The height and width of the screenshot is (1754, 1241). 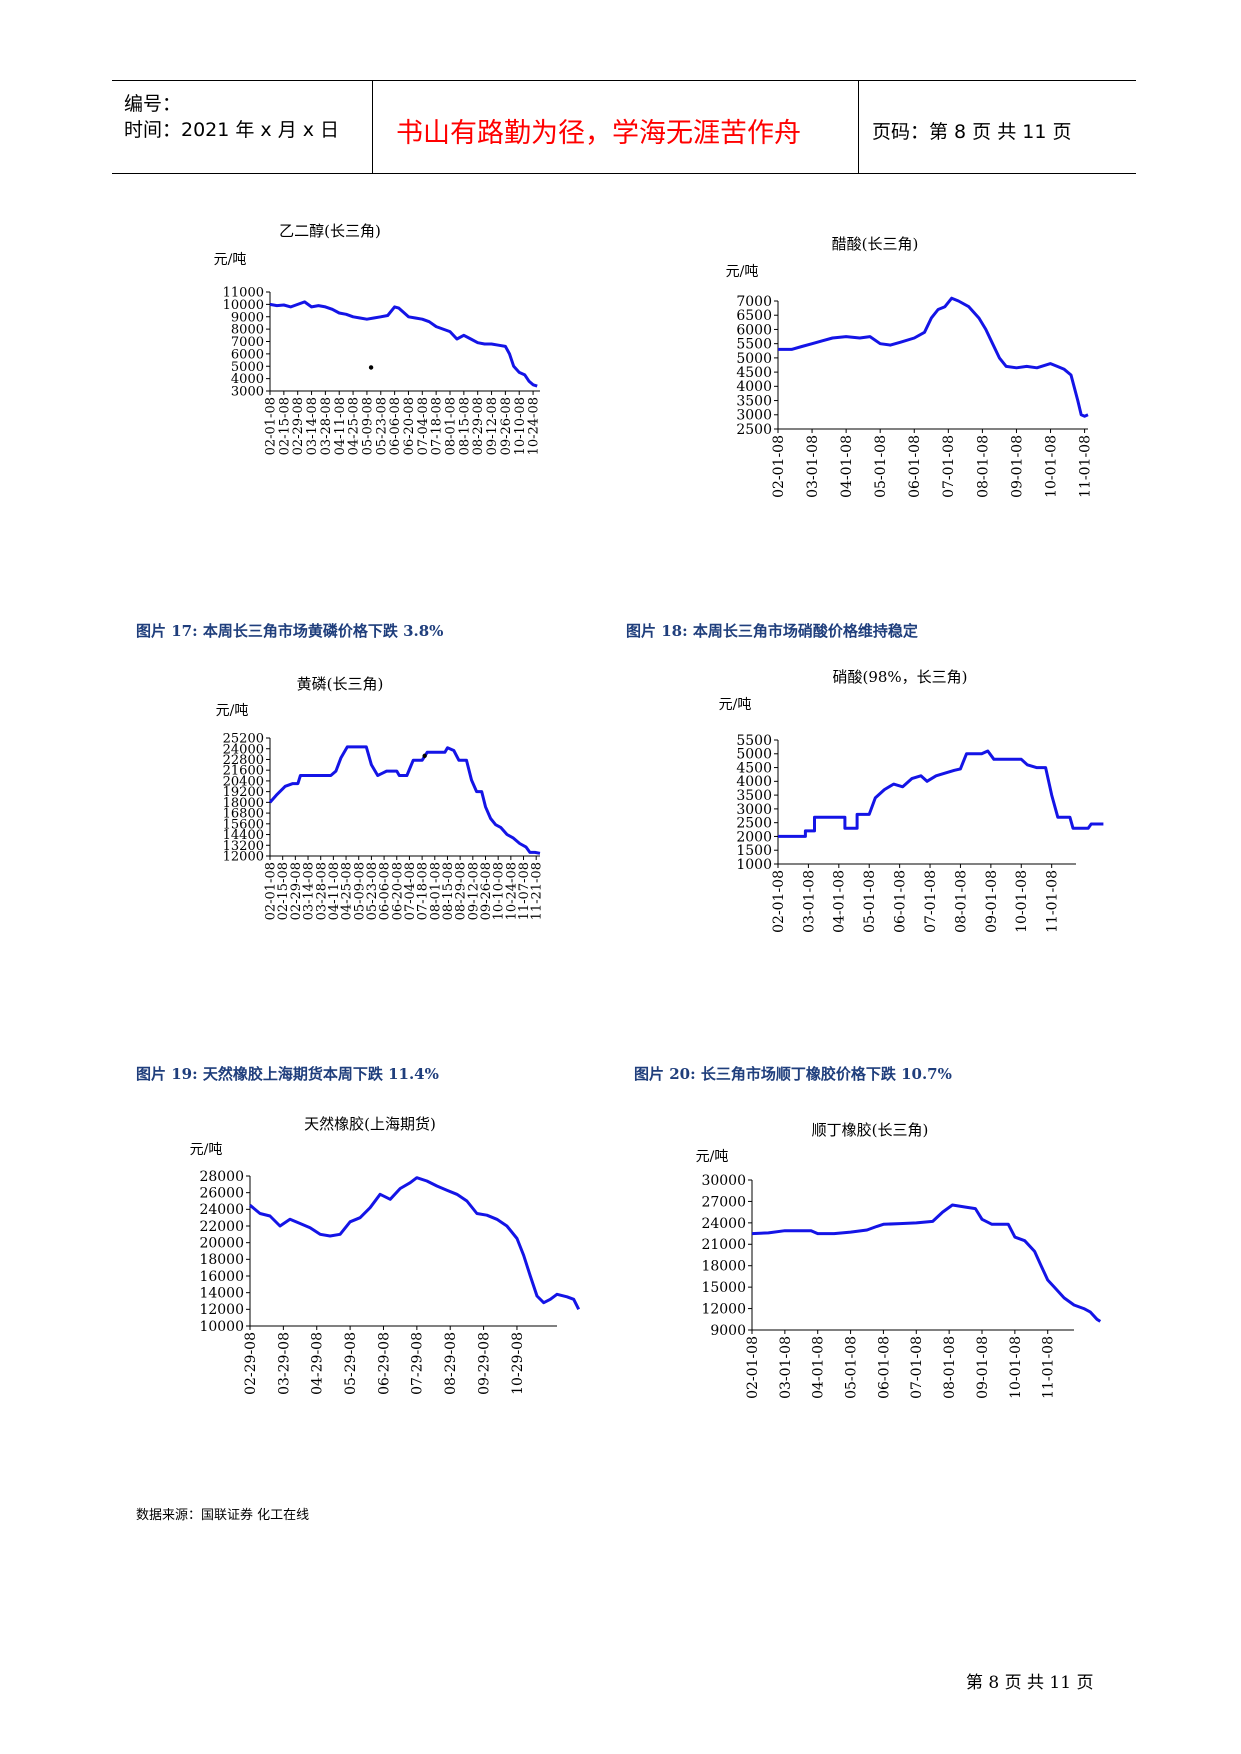 I want to click on header-divider-right, so click(x=858, y=127).